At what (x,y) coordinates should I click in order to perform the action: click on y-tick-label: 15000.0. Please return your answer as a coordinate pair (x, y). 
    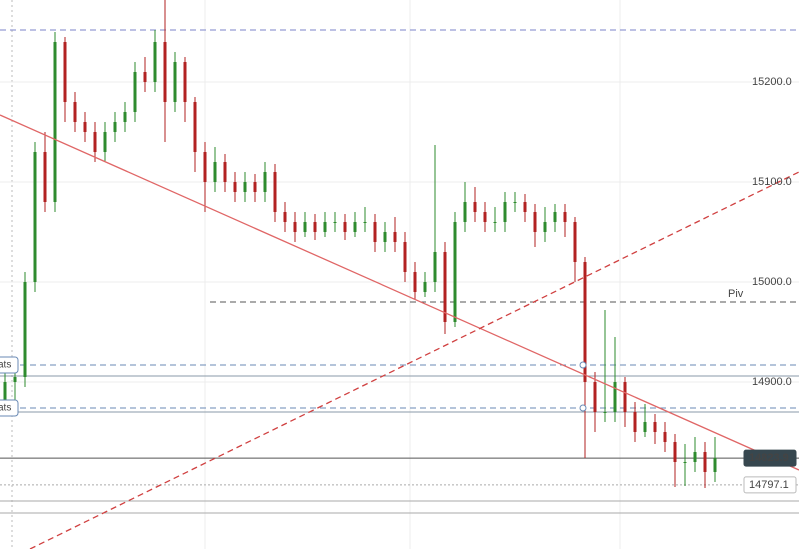
    Looking at the image, I should click on (772, 282).